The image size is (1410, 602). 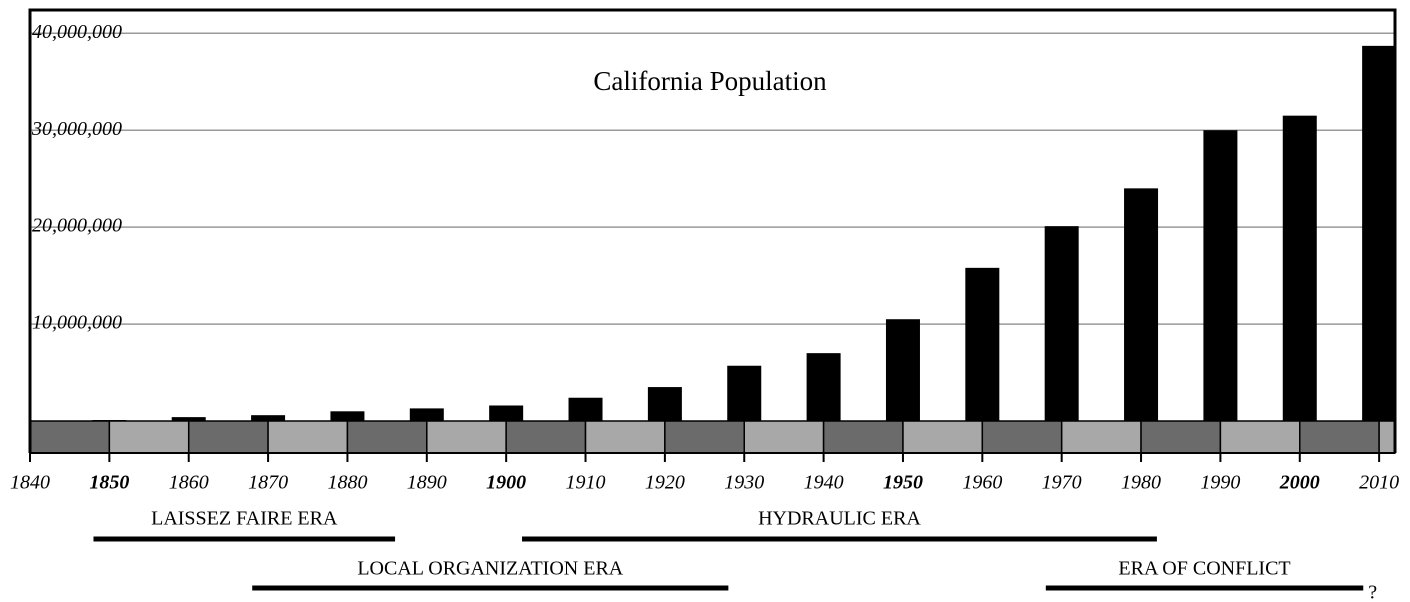 I want to click on x-tick-label: 1890, so click(x=427, y=483).